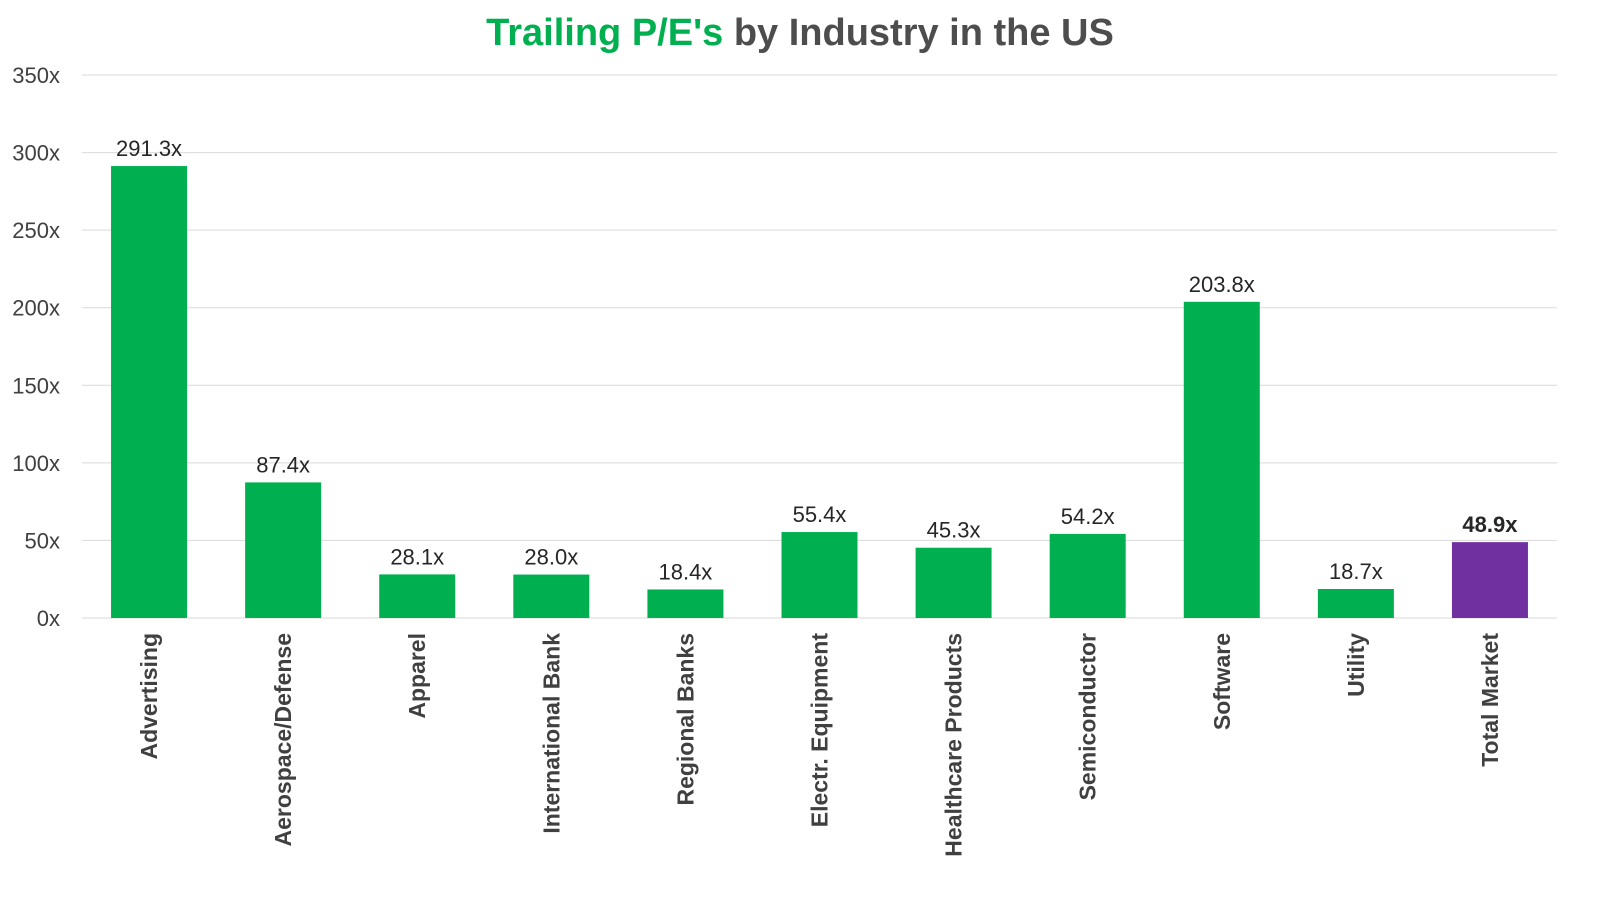 The image size is (1600, 898). What do you see at coordinates (42, 540) in the screenshot?
I see `y-tick-label: 50x` at bounding box center [42, 540].